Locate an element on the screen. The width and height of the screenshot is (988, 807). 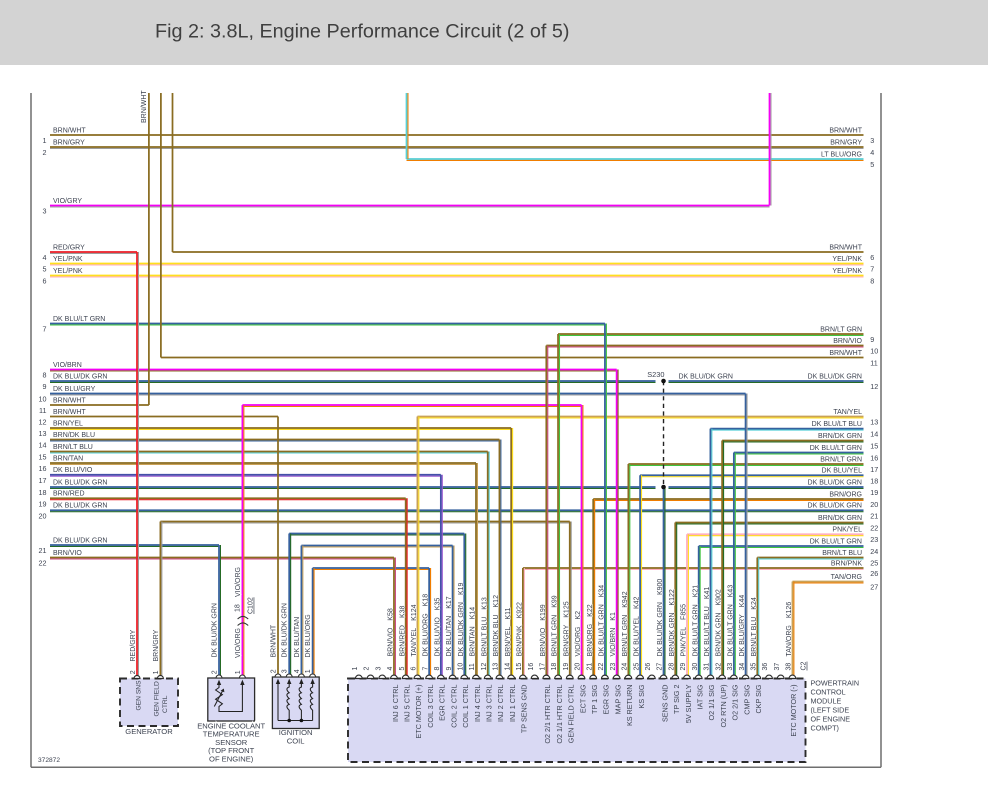
svg-text: TP 1 SIG is located at coordinates (594, 699).